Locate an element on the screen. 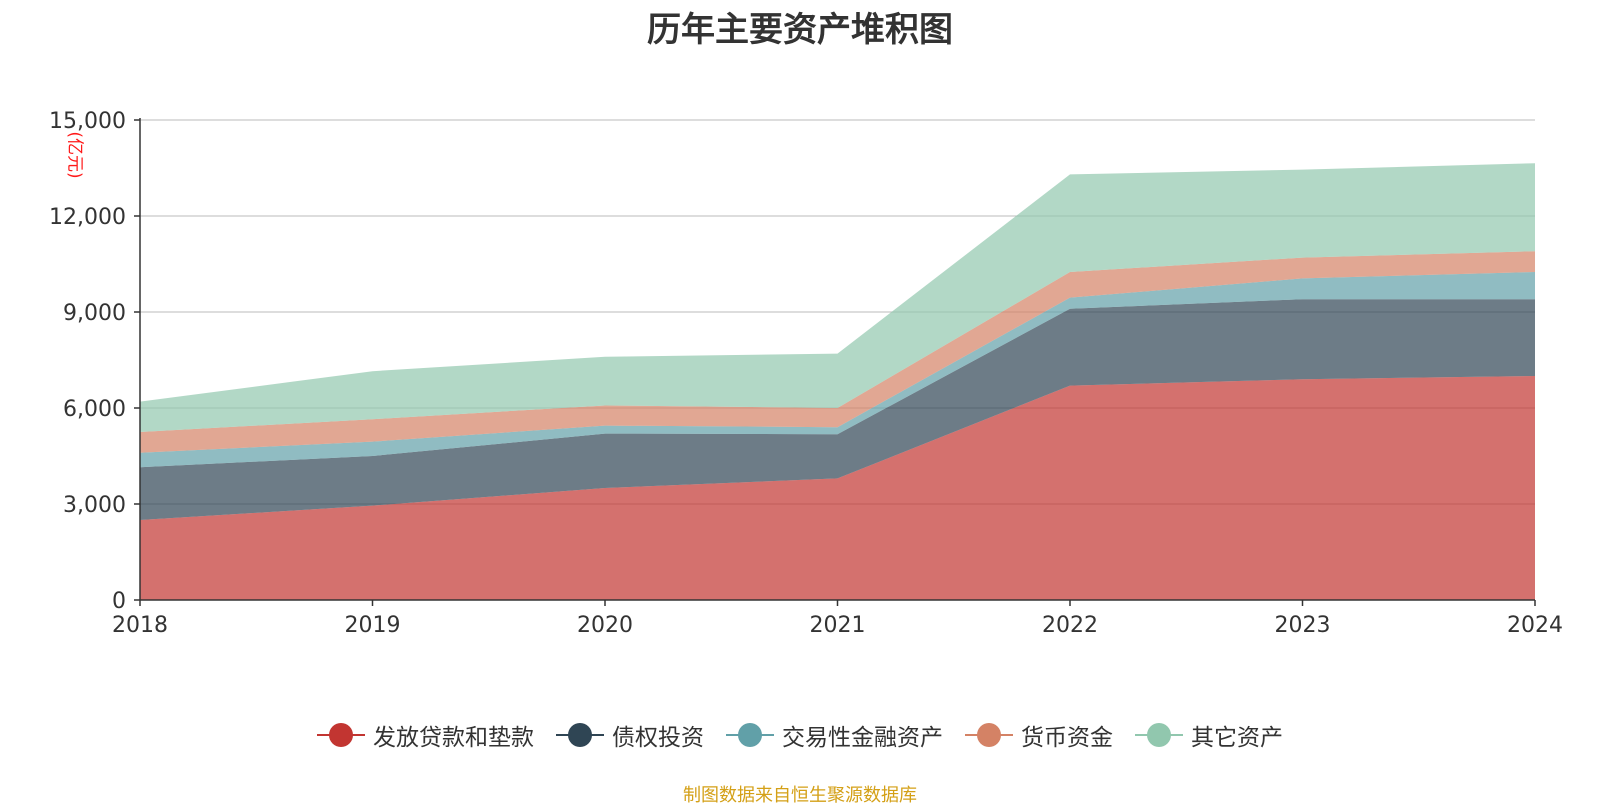 The image size is (1600, 807). legend-label: 货币资金 is located at coordinates (1067, 738).